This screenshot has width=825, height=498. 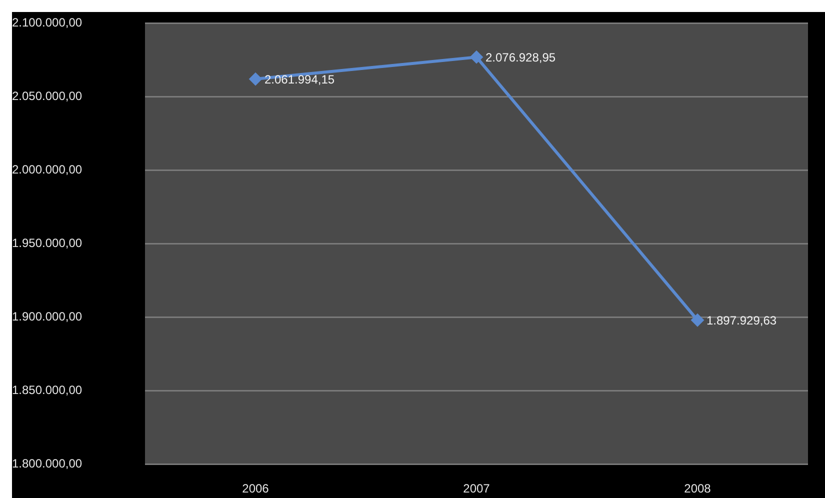 I want to click on x-tick-label: 2008, so click(x=698, y=489).